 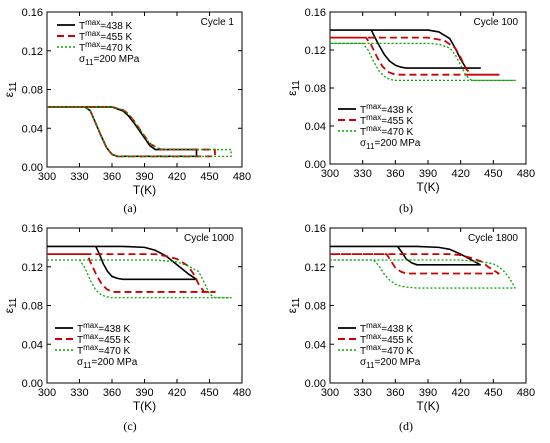 What do you see at coordinates (493, 238) in the screenshot?
I see `cycle-label: Cycle 1800` at bounding box center [493, 238].